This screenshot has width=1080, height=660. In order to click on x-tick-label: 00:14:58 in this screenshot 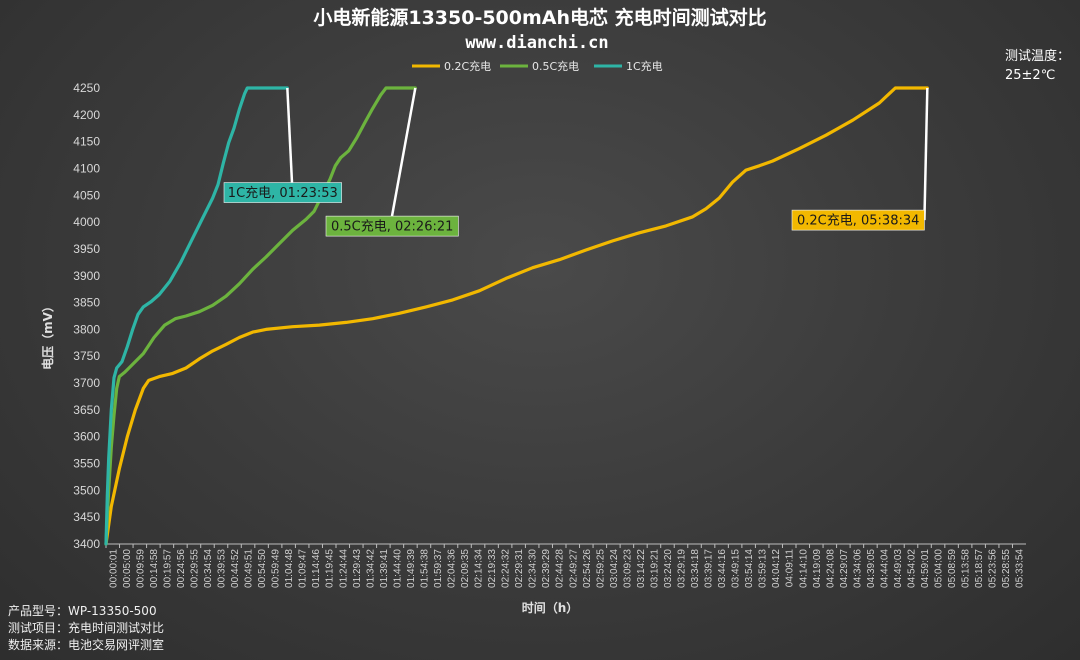, I will do `click(154, 568)`.